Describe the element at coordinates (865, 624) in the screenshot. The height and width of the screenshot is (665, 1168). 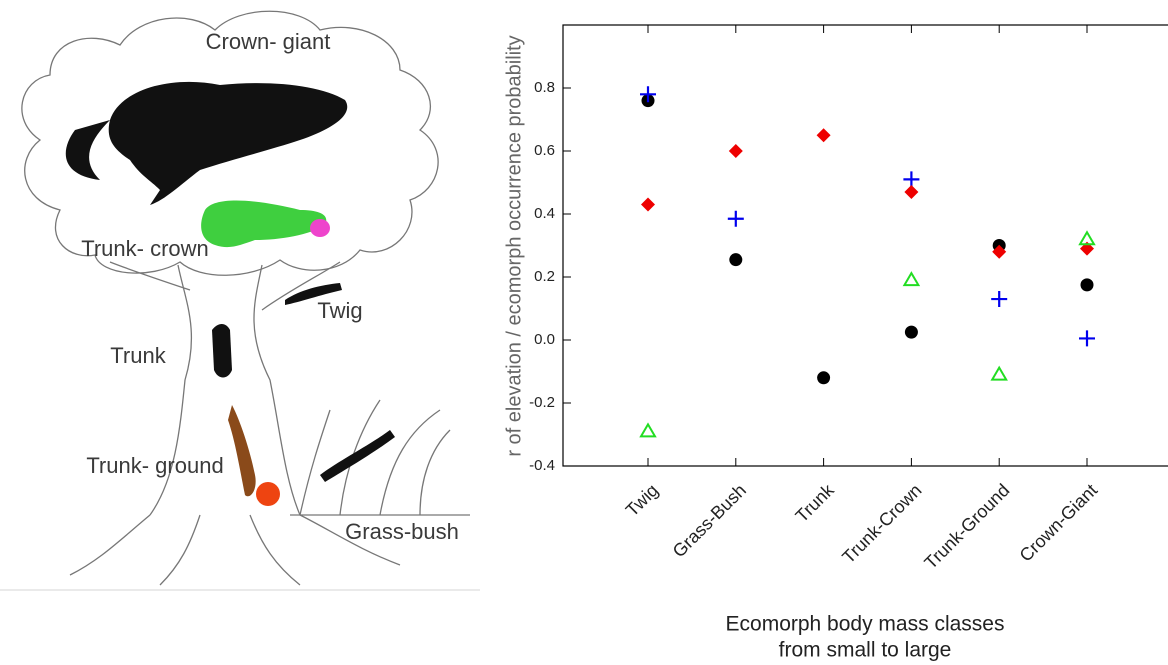
I see `x-axis-title: Ecomorph body mass classes` at that location.